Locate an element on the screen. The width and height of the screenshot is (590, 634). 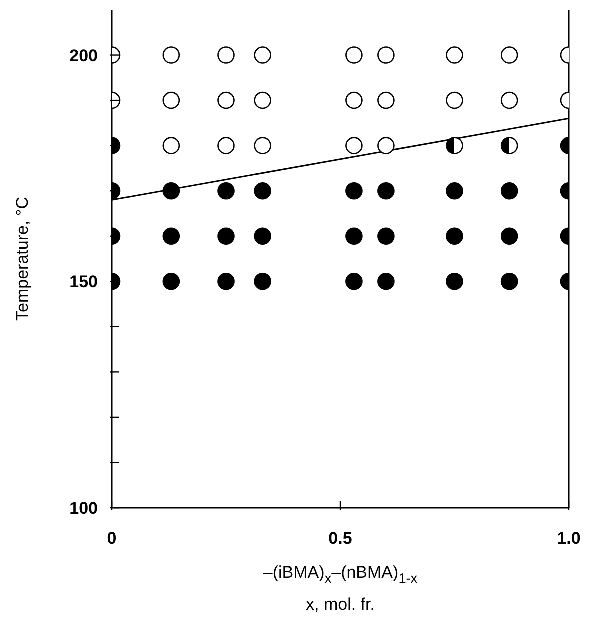
y-tick-label: 100 is located at coordinates (84, 508).